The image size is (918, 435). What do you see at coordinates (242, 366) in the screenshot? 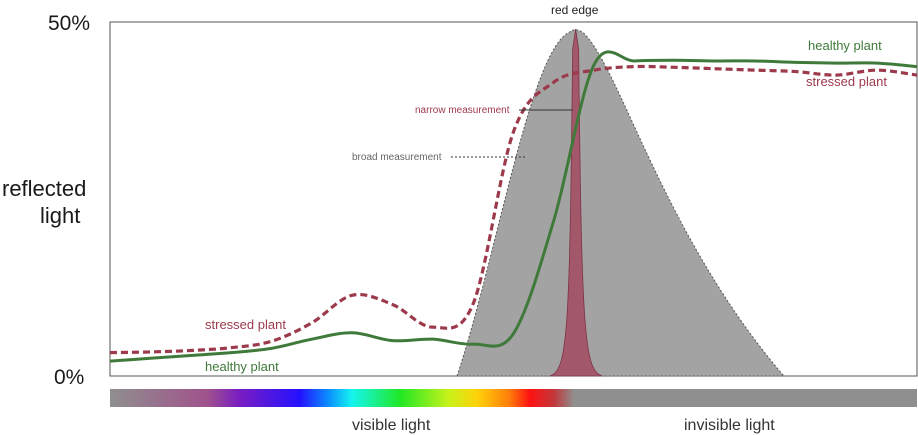
I see `healthy-plant-label-left: healthy plant` at bounding box center [242, 366].